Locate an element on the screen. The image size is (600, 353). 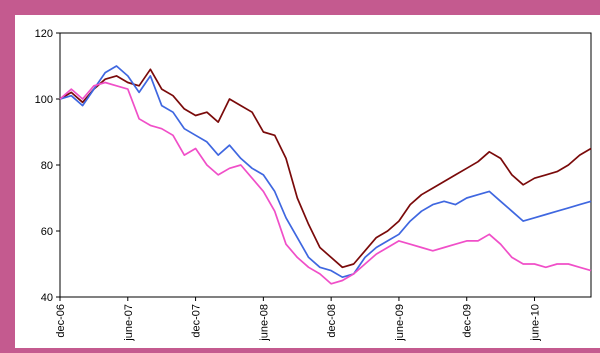
y-tick-label: 120 is located at coordinates (44, 34).